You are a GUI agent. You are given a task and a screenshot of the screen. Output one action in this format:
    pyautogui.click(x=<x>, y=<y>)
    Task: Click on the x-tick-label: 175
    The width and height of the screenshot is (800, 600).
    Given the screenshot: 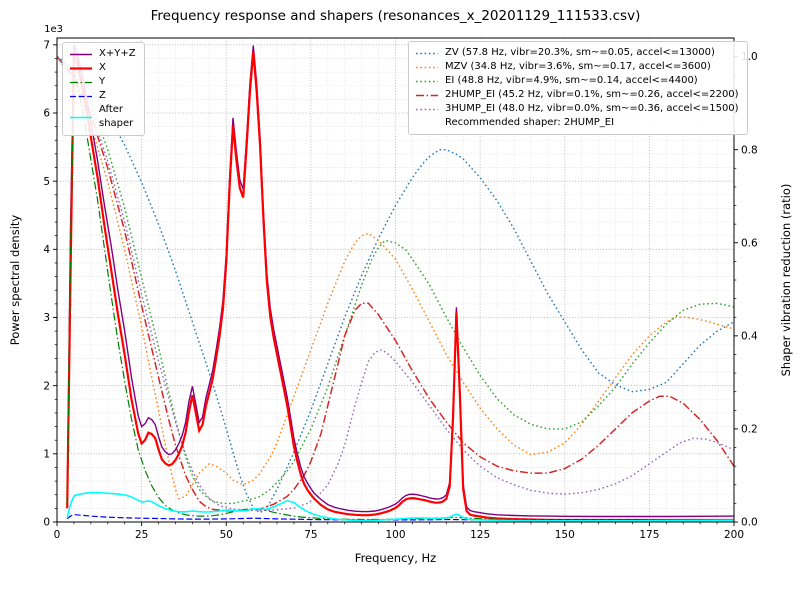 What is the action you would take?
    pyautogui.click(x=649, y=535)
    